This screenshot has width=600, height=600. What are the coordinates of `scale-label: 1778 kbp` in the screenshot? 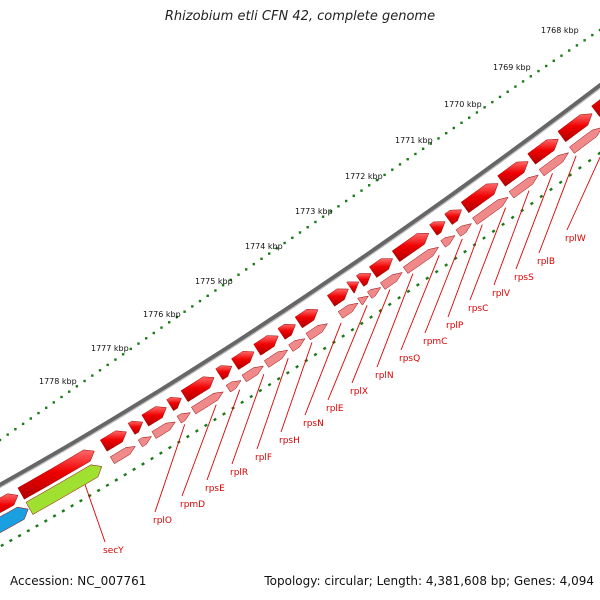 It's located at (58, 381).